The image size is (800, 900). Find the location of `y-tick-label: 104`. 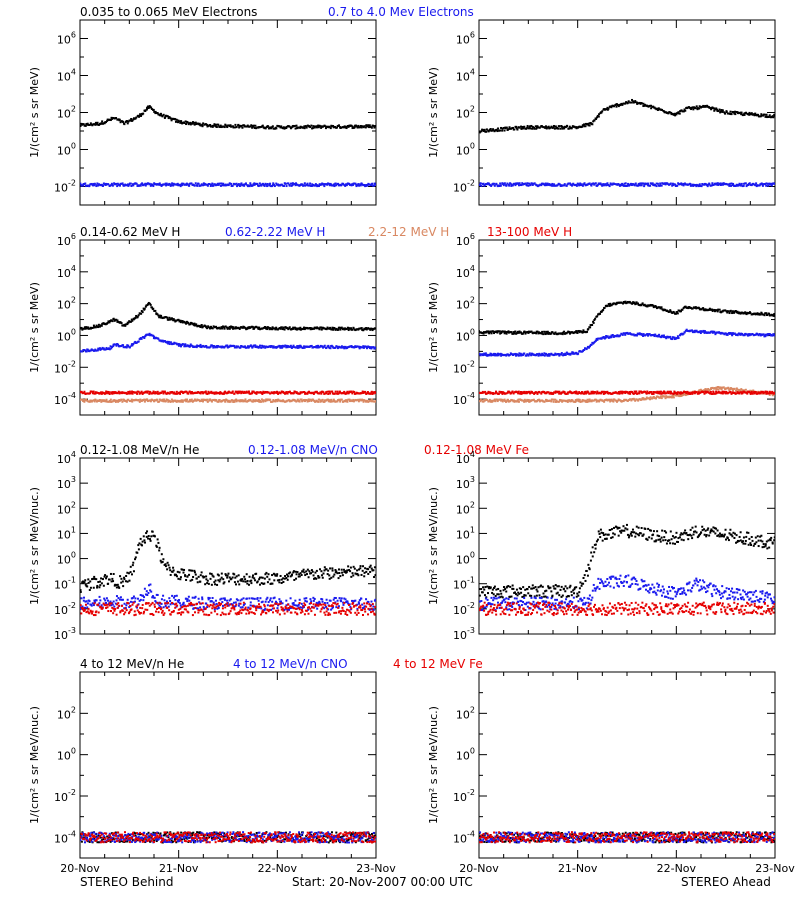

y-tick-label: 104 is located at coordinates (465, 272).